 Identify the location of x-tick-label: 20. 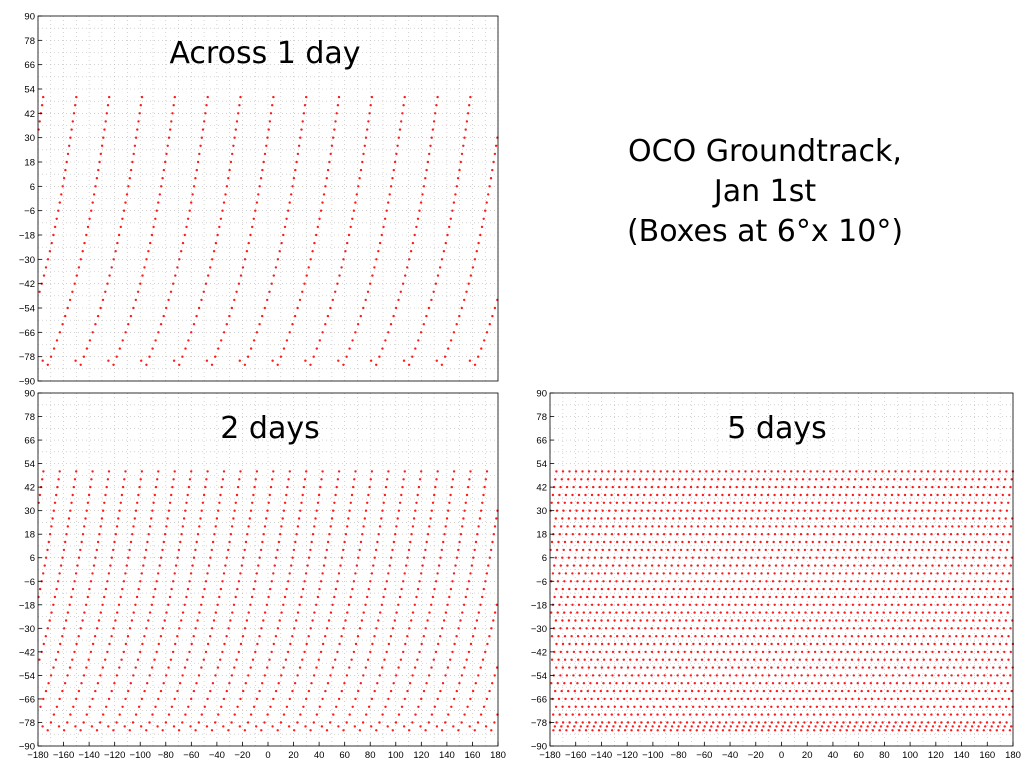
(807, 755).